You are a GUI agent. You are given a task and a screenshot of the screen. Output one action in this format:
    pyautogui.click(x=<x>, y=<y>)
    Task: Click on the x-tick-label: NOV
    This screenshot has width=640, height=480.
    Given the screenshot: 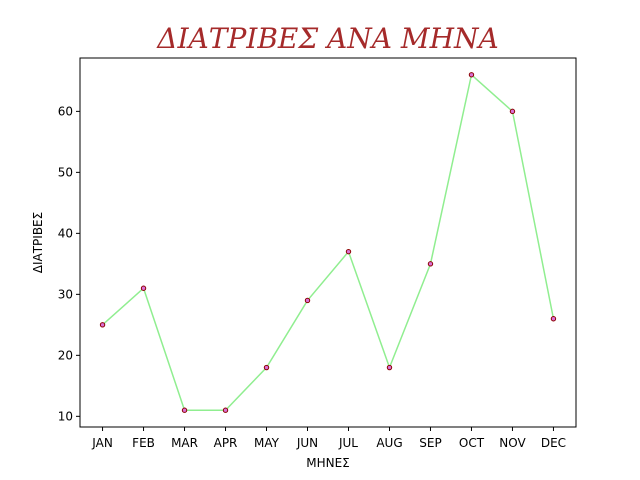 What is the action you would take?
    pyautogui.click(x=512, y=443)
    